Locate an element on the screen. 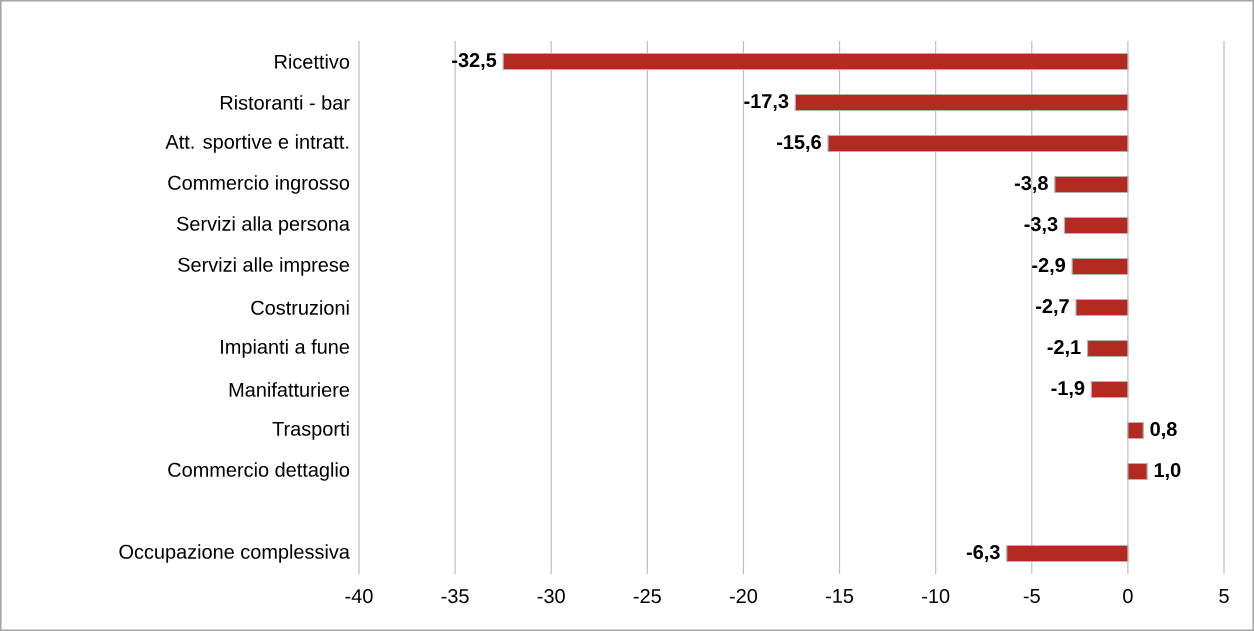 This screenshot has width=1254, height=631. x-tick-label: -30 is located at coordinates (551, 596).